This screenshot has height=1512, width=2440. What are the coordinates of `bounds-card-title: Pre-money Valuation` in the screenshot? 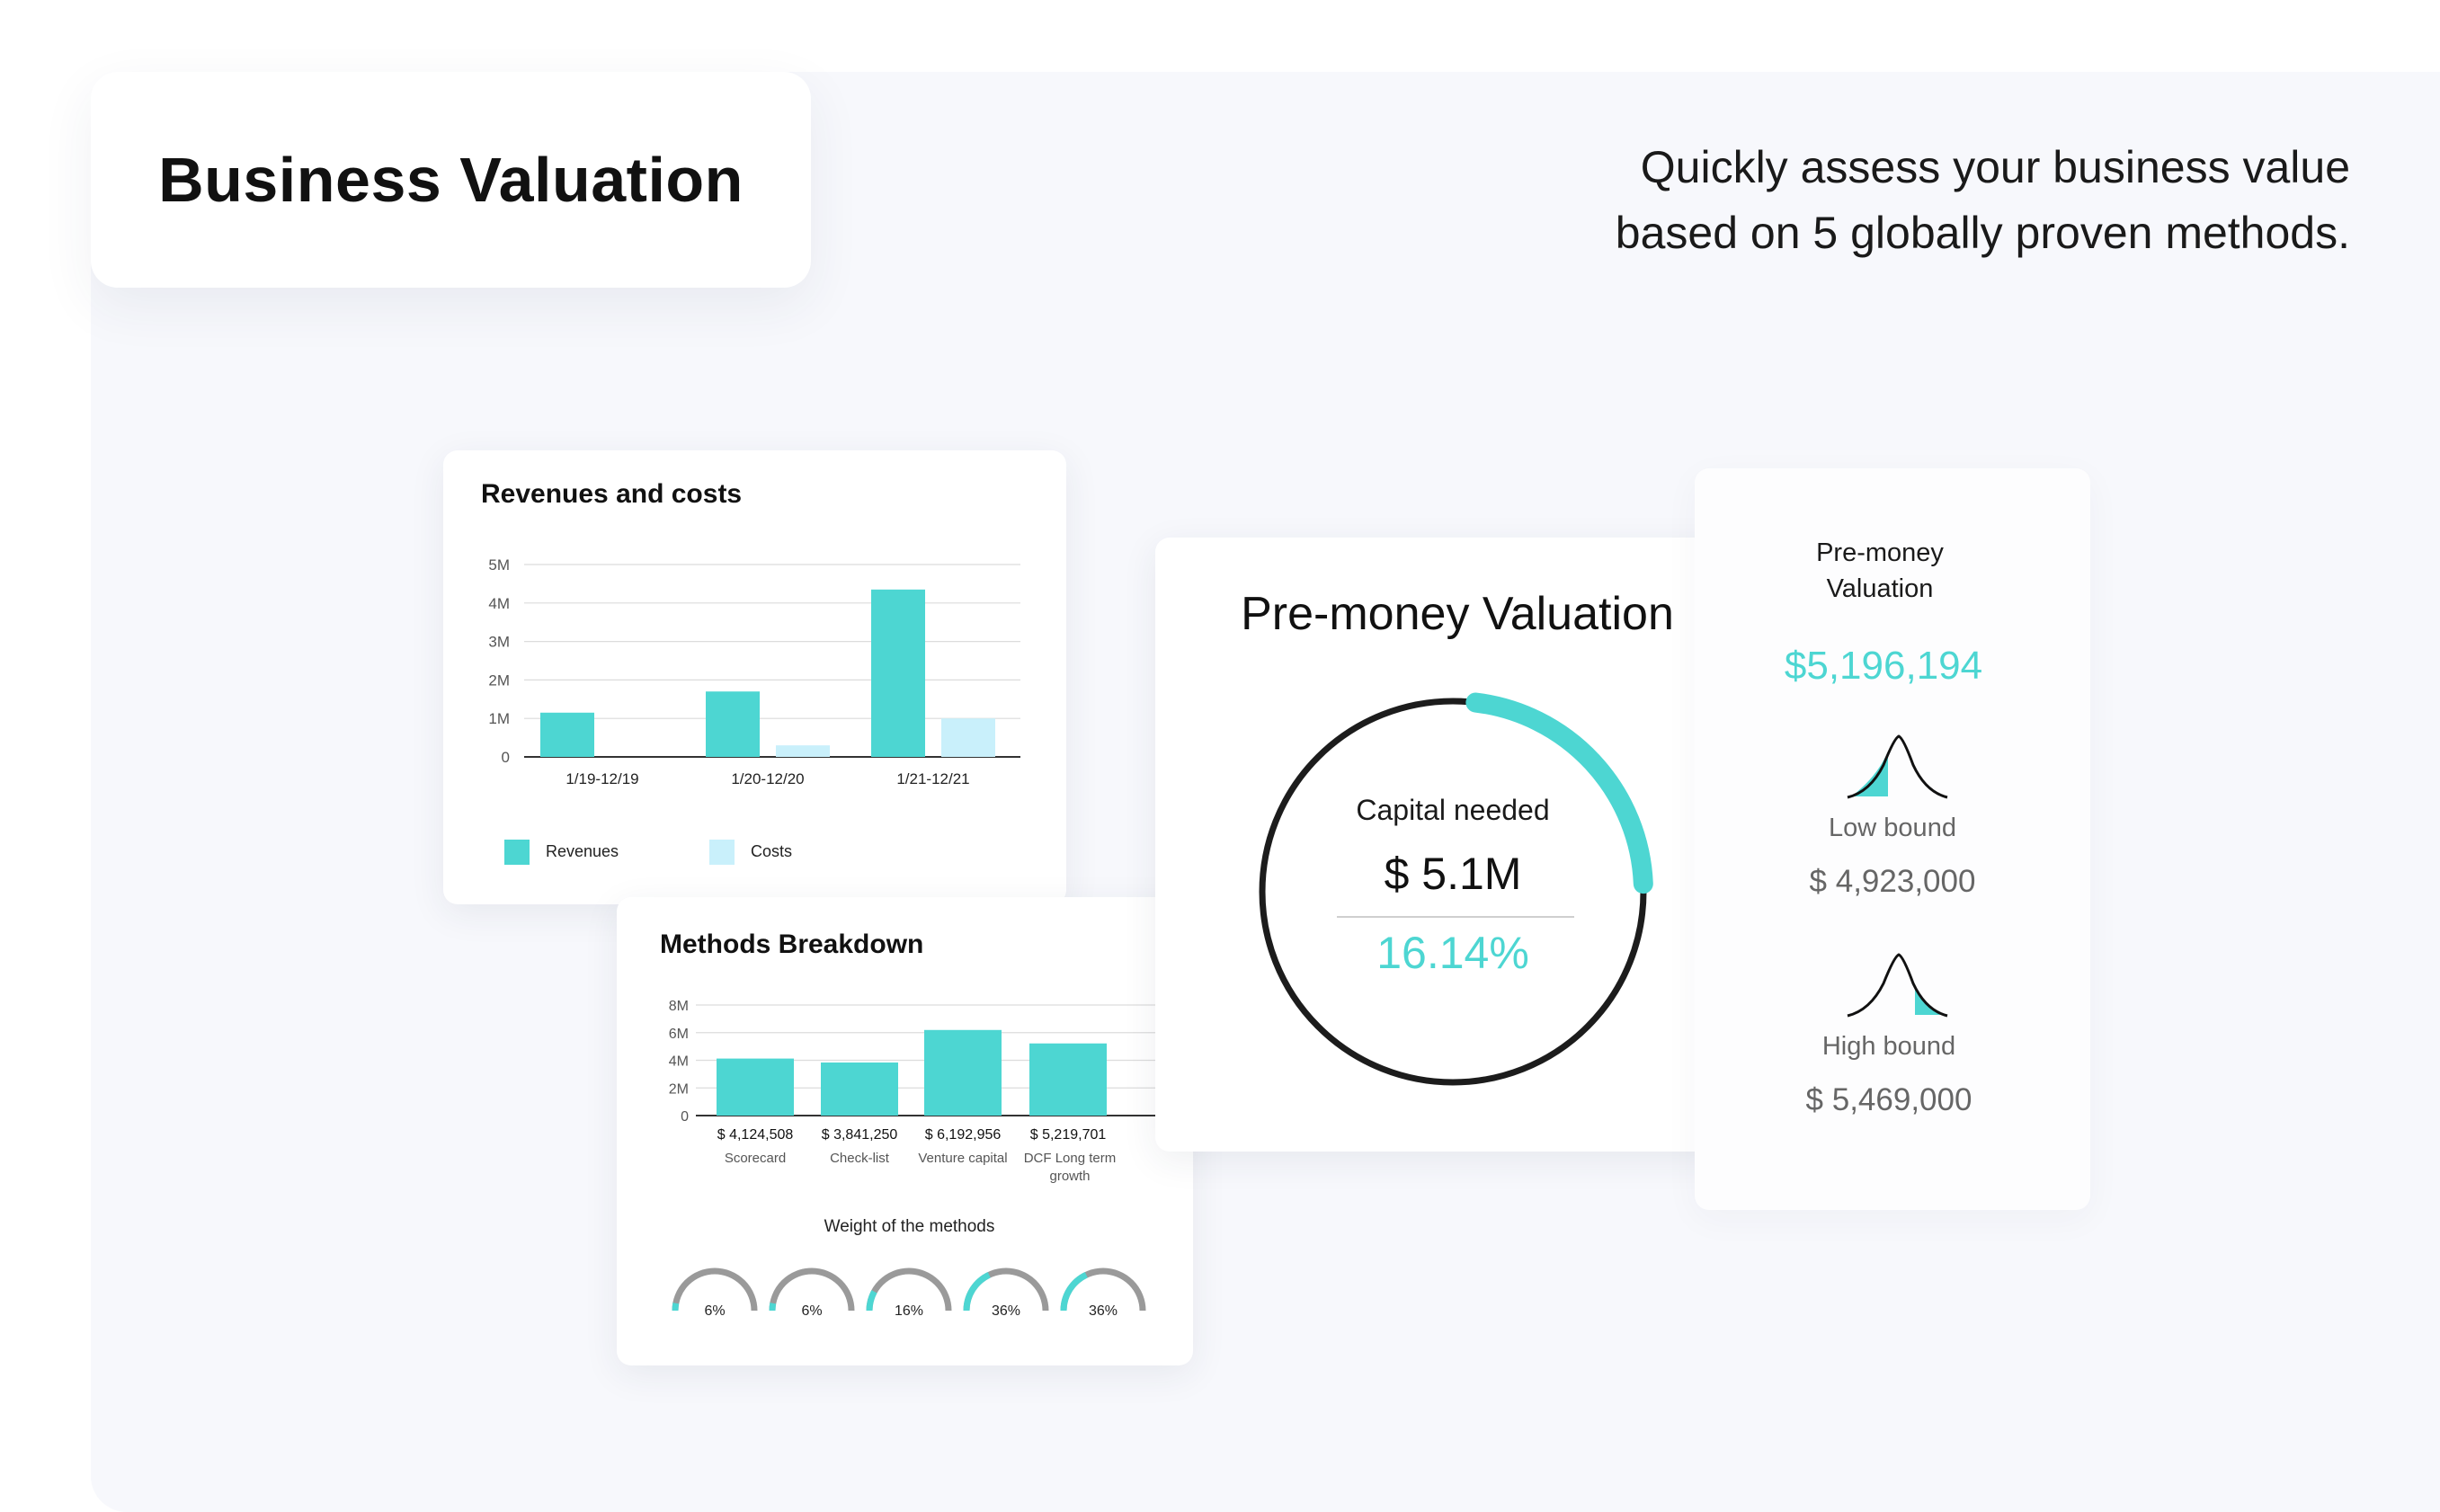 It's located at (1880, 571).